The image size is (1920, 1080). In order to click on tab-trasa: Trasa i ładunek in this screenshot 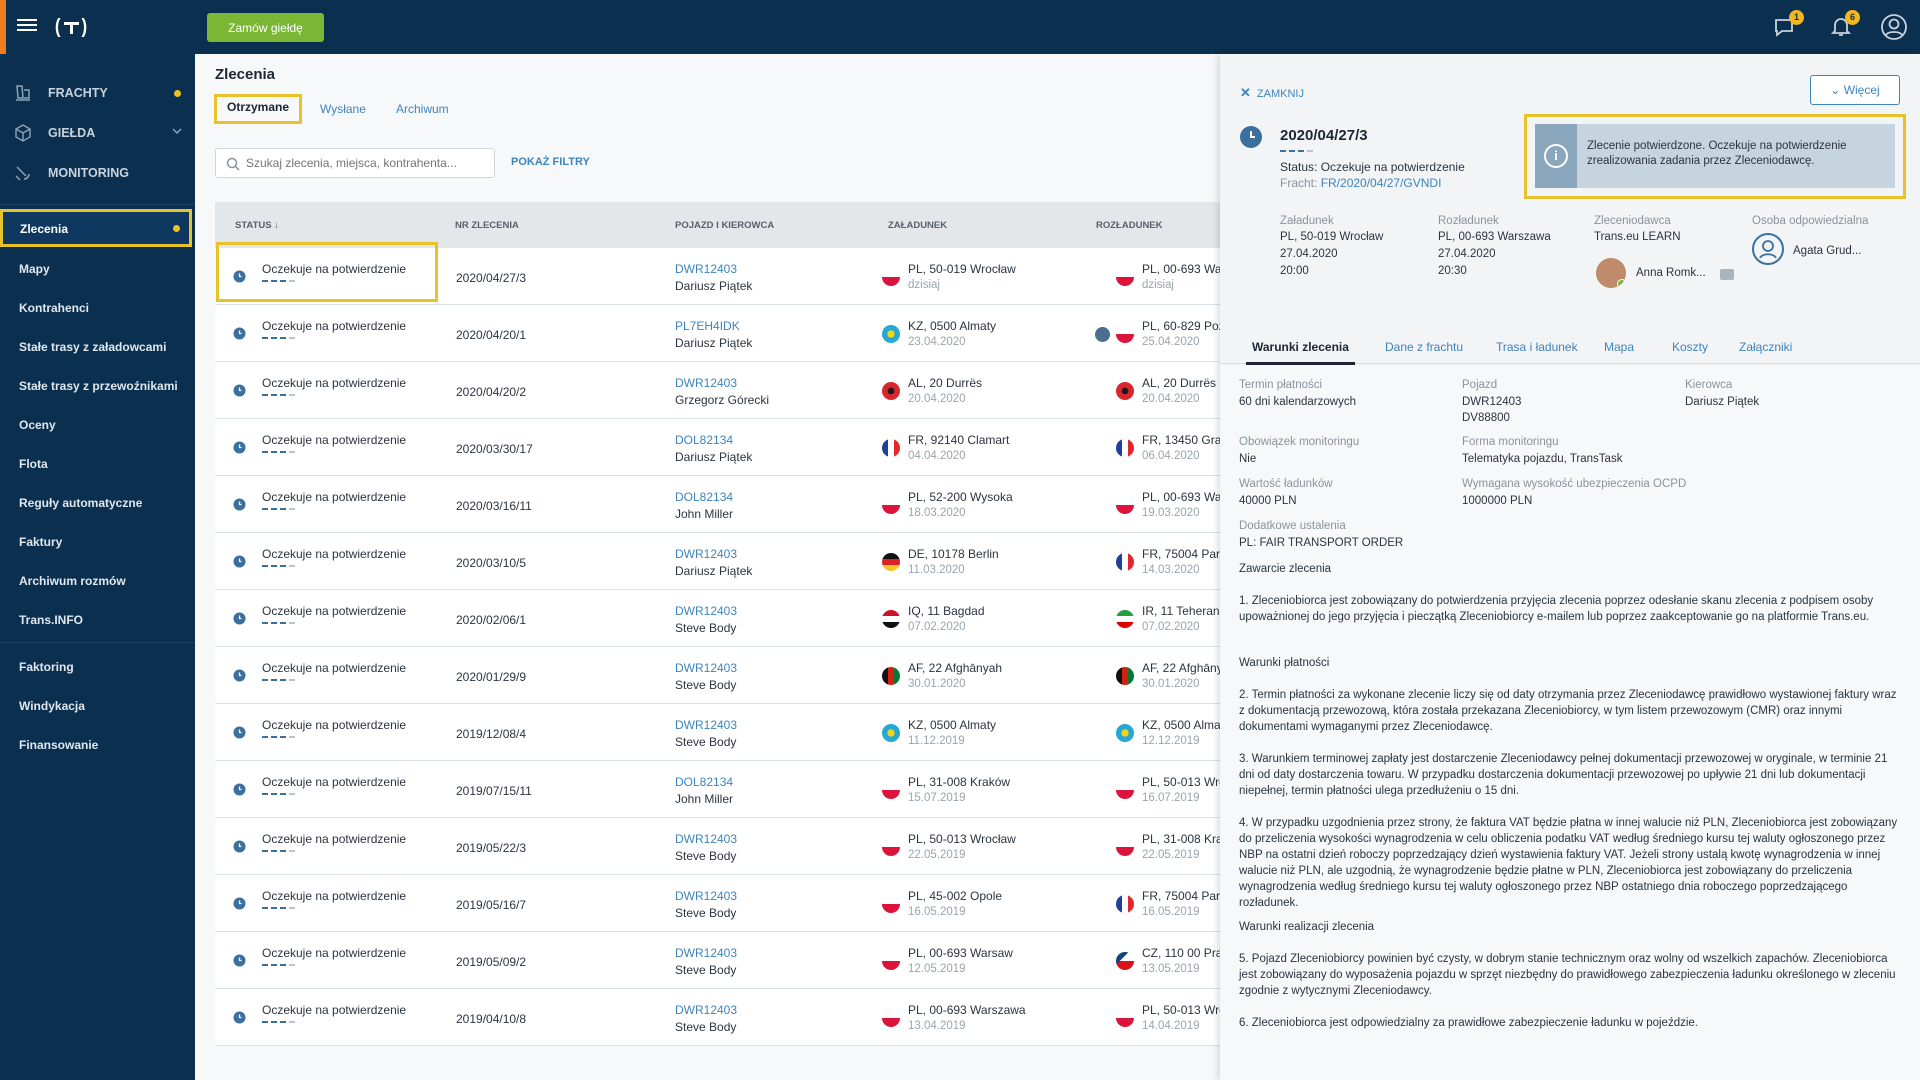, I will do `click(1537, 347)`.